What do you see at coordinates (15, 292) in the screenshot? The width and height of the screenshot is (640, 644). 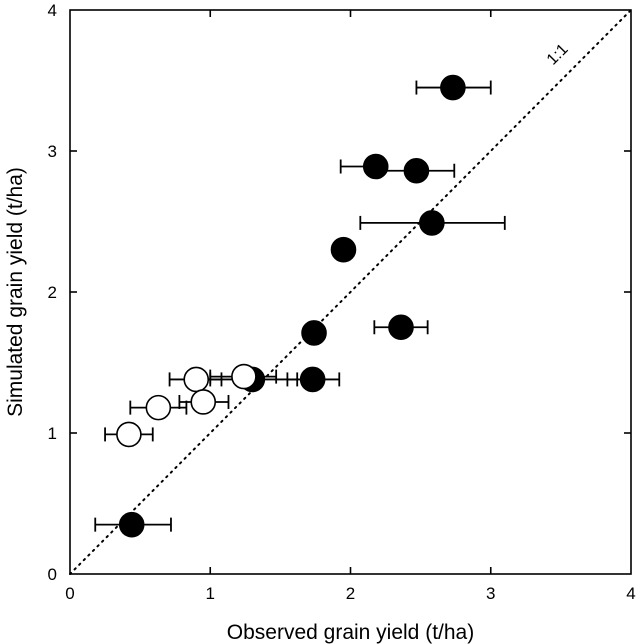 I see `y-axis-title: Simulated grain yield (t/ha)` at bounding box center [15, 292].